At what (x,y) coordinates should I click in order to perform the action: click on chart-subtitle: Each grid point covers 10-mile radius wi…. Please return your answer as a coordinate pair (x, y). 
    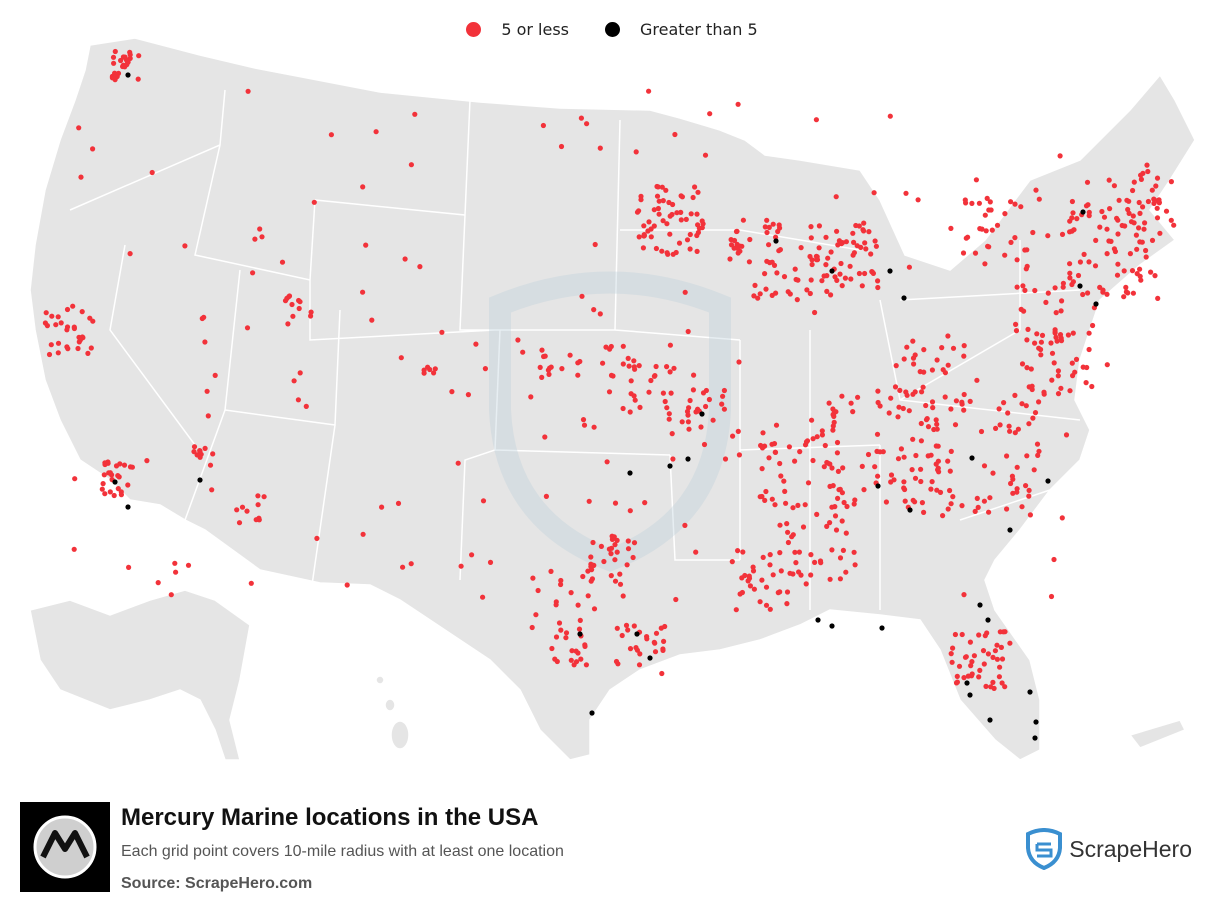
    Looking at the image, I should click on (342, 851).